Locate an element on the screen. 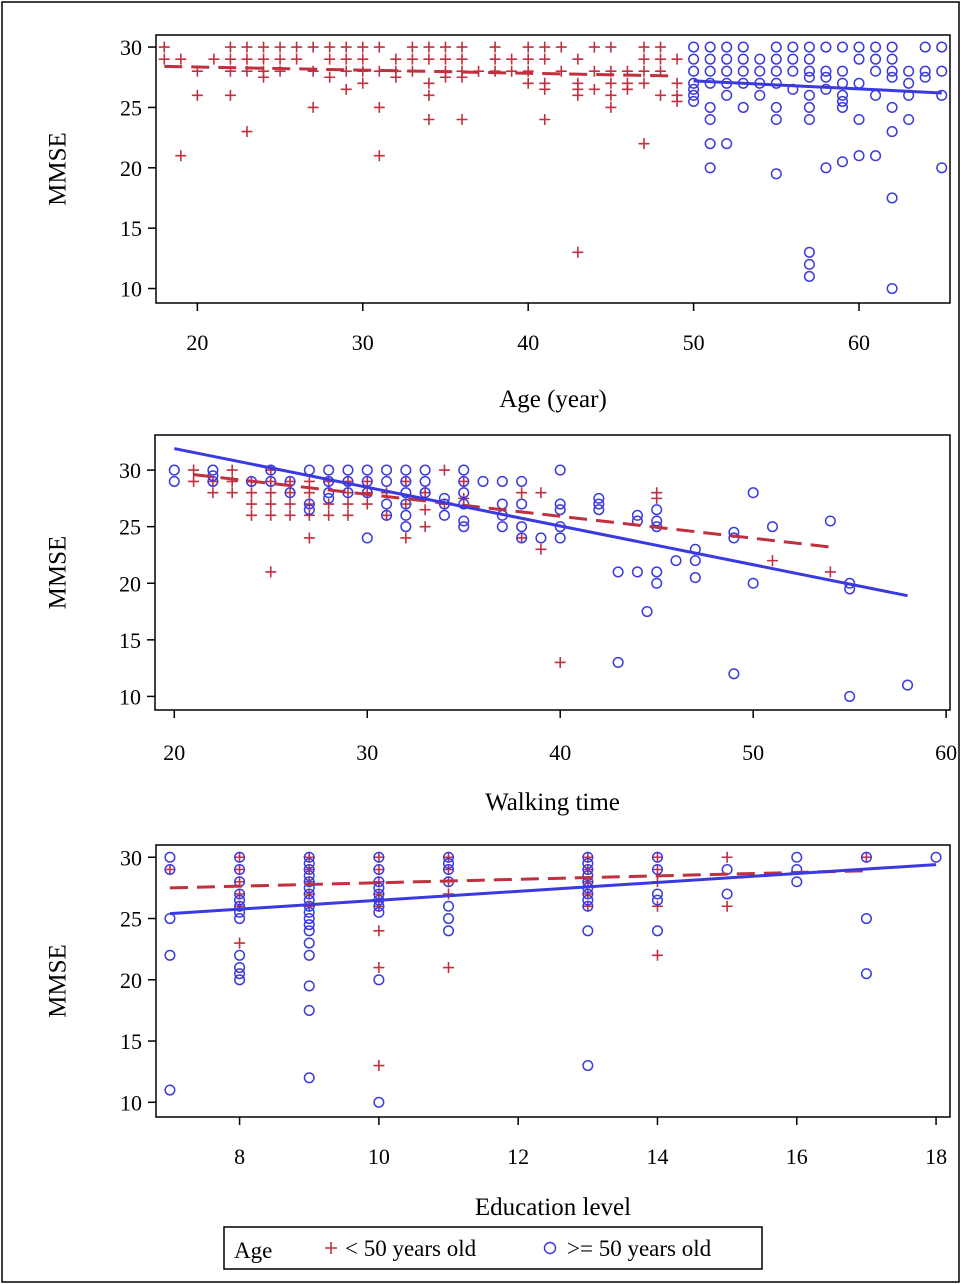 The height and width of the screenshot is (1284, 961). x-tick-label: 20 is located at coordinates (174, 752).